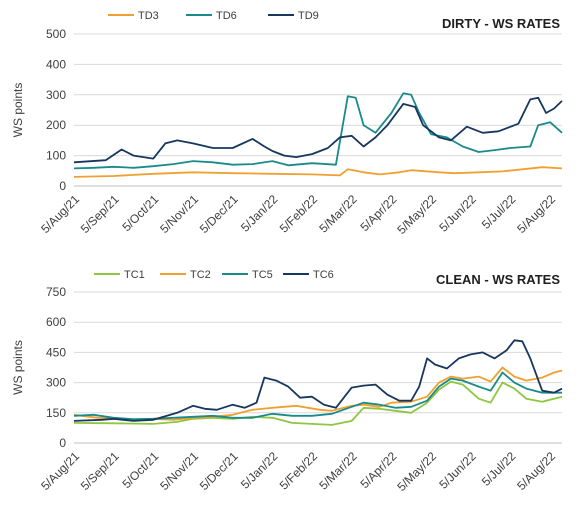 This screenshot has height=506, width=578. Describe the element at coordinates (56, 156) in the screenshot. I see `y-tick-label: 100` at that location.